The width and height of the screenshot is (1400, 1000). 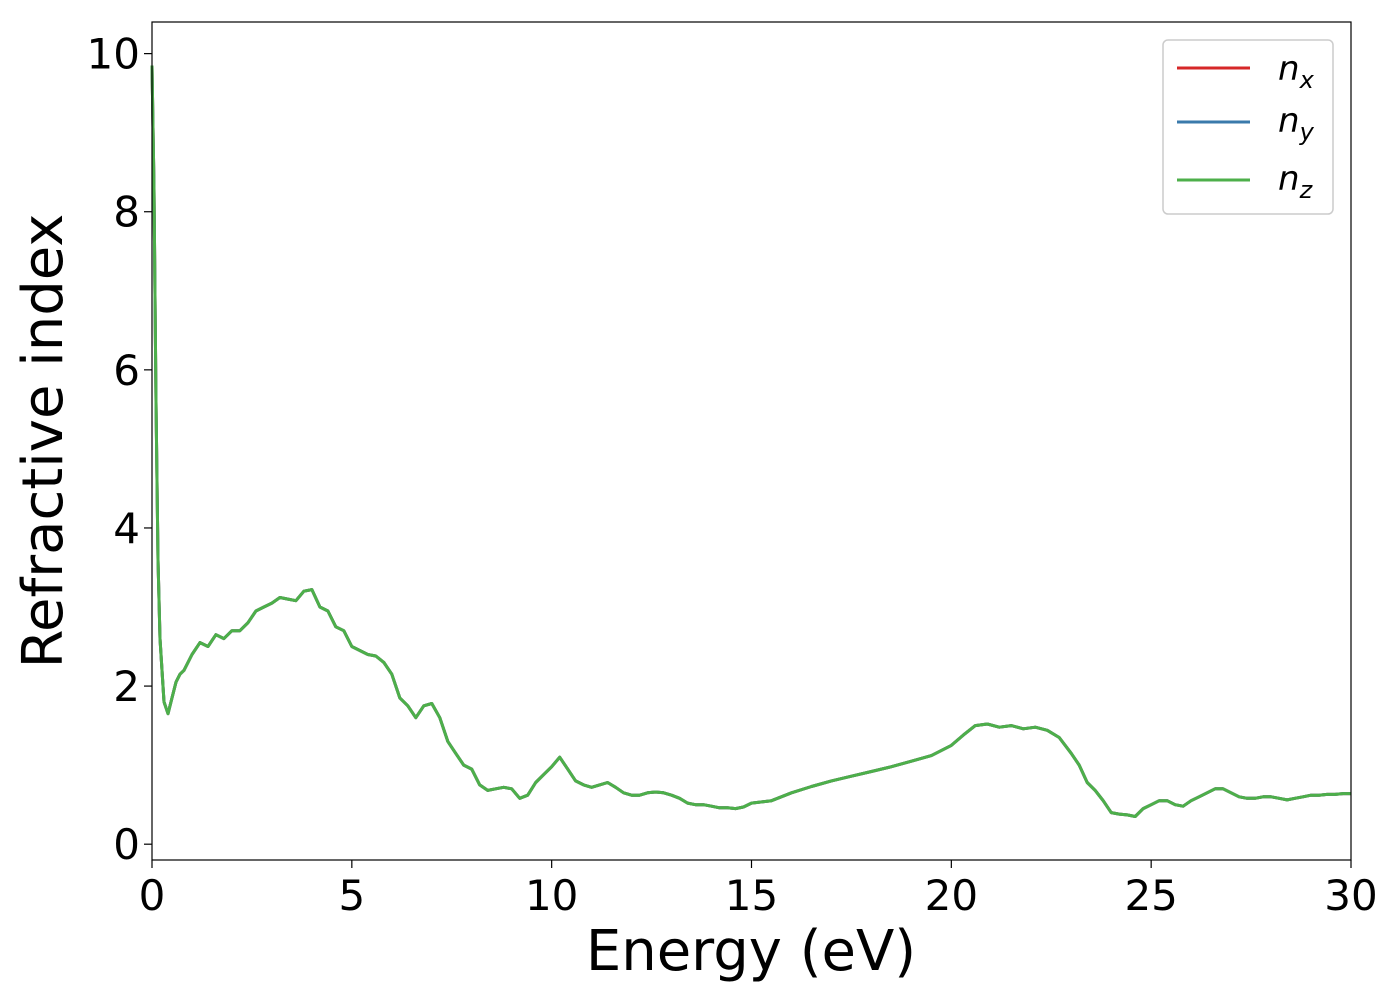 I want to click on legend: nx ny nz, so click(x=1248, y=127).